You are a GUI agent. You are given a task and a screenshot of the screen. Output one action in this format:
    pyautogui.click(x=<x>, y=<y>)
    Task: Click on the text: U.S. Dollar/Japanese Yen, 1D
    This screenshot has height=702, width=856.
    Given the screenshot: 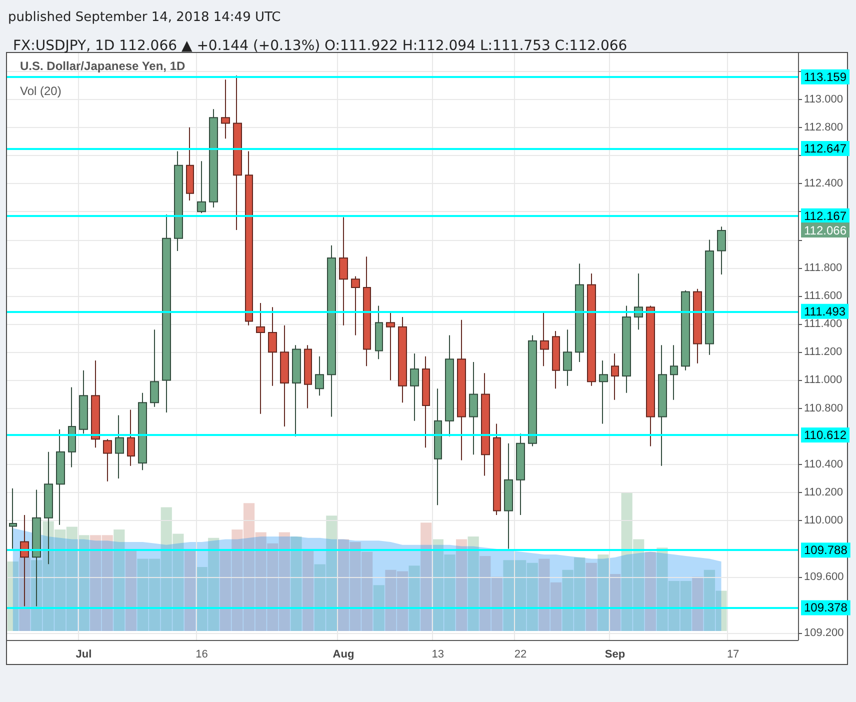 What is the action you would take?
    pyautogui.click(x=103, y=66)
    